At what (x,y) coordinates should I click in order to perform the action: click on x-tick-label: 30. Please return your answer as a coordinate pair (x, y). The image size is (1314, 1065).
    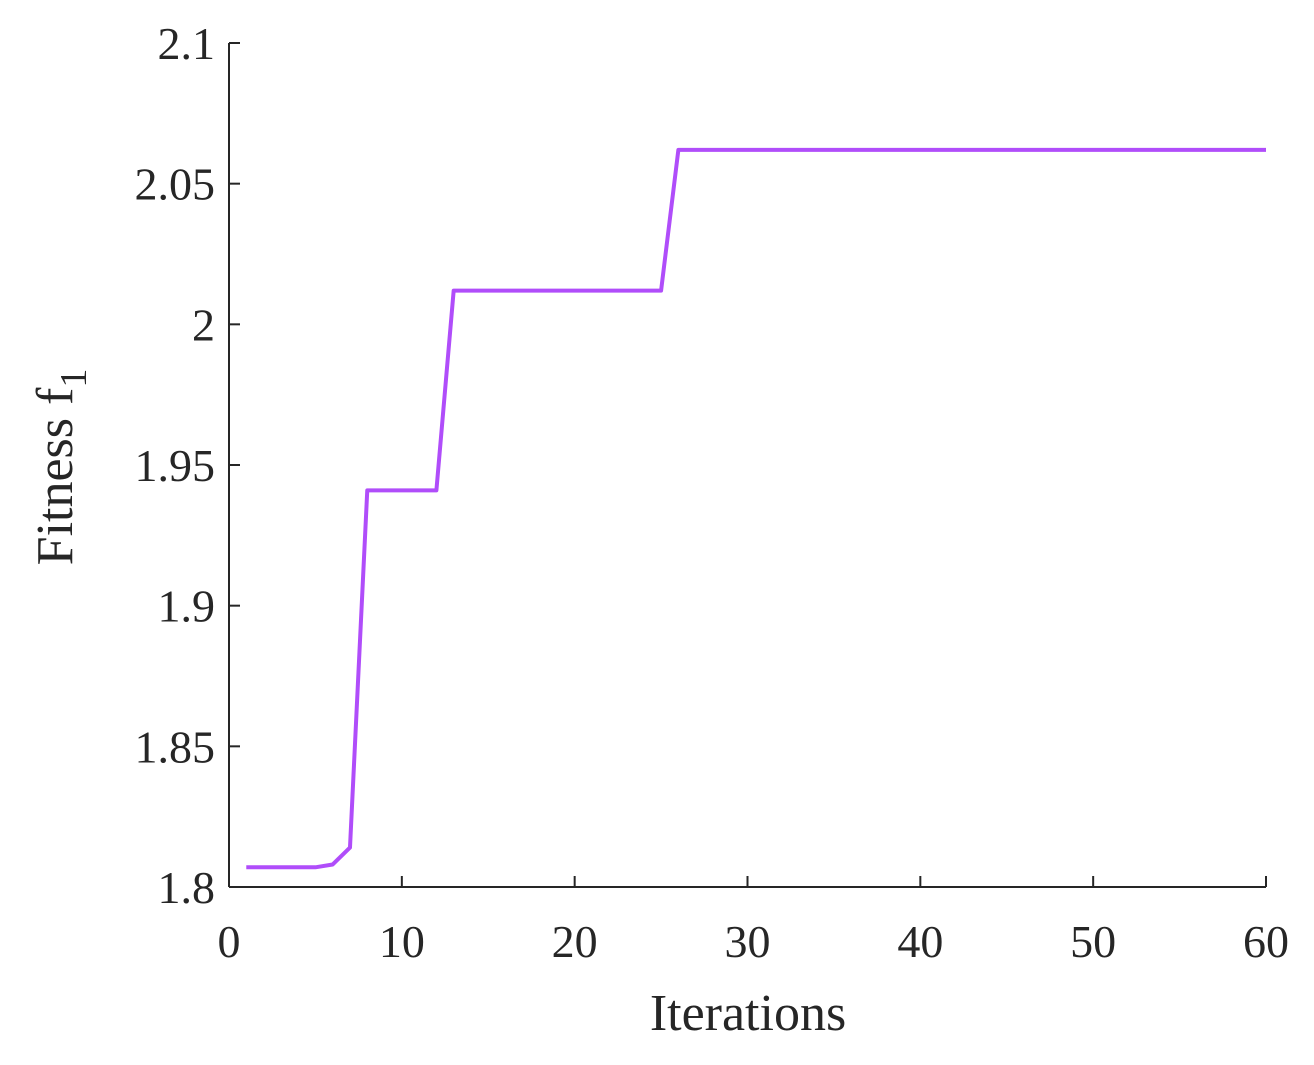
    Looking at the image, I should click on (748, 941).